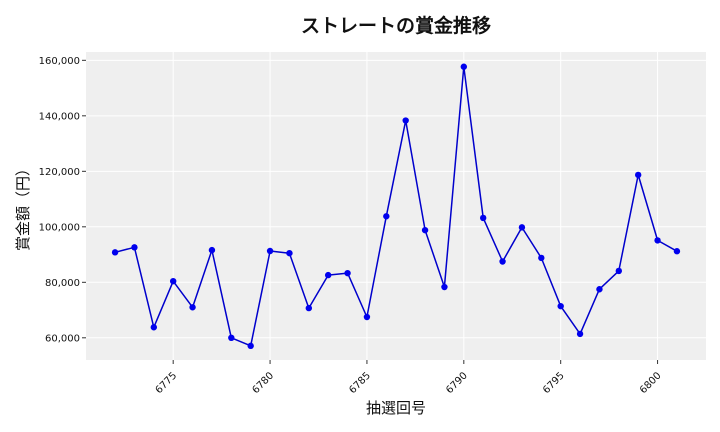  Describe the element at coordinates (59, 172) in the screenshot. I see `y-tick-label: 120,000` at that location.